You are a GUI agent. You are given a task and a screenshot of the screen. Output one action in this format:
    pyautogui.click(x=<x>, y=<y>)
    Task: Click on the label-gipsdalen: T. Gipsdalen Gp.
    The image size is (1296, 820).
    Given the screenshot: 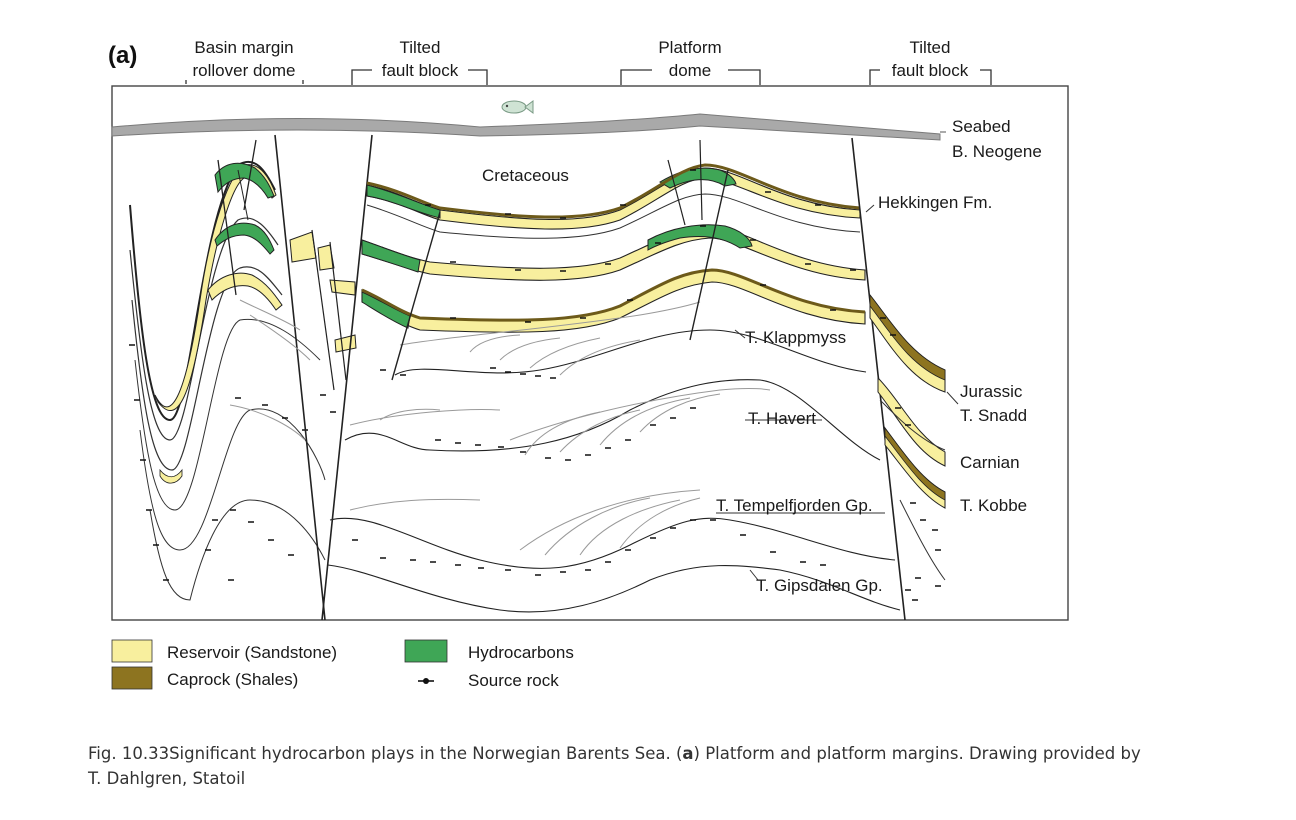 What is the action you would take?
    pyautogui.click(x=819, y=585)
    